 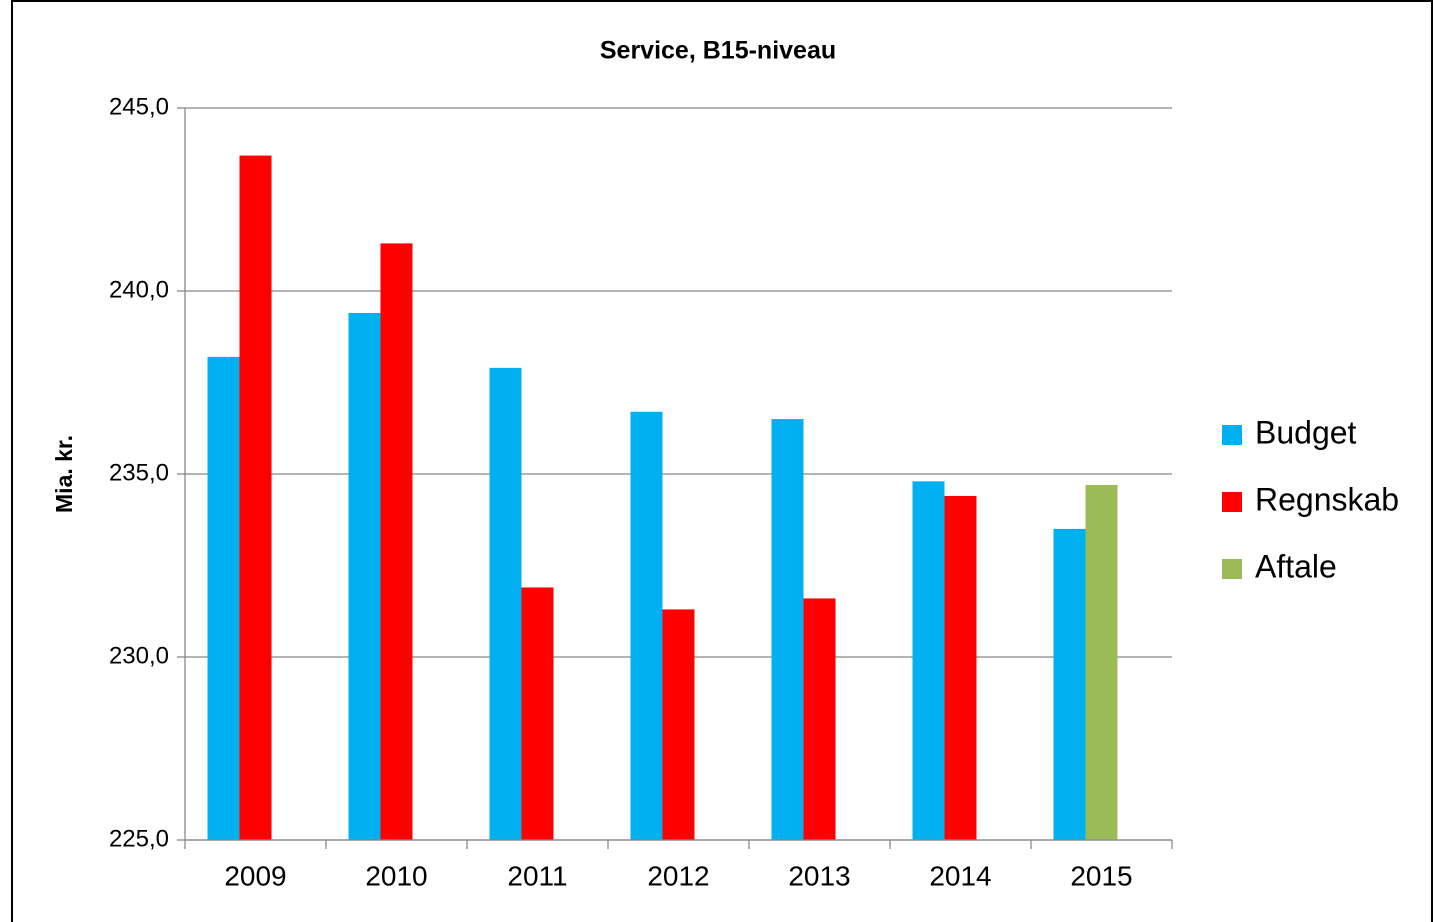 I want to click on x-tick-label: 2014, so click(x=960, y=875).